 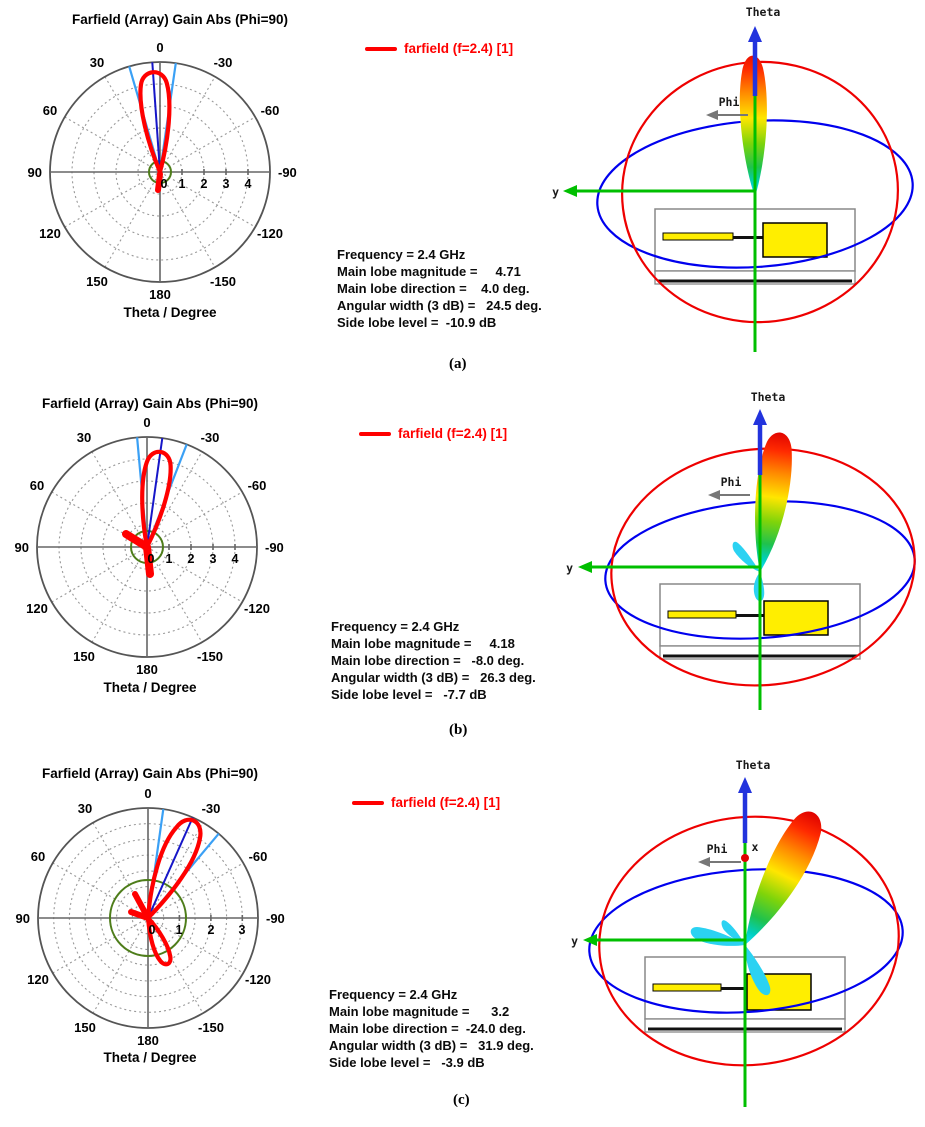 What do you see at coordinates (170, 312) in the screenshot?
I see `polar-xlabel-a: Theta / Degree` at bounding box center [170, 312].